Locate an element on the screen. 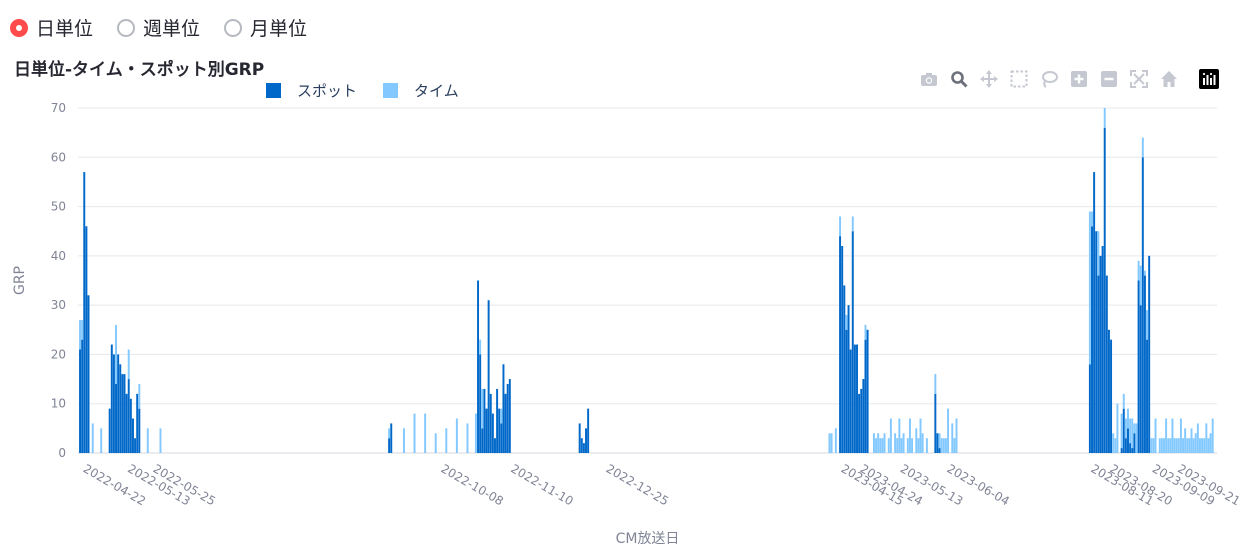 The image size is (1253, 551). lasso-icon is located at coordinates (1049, 79).